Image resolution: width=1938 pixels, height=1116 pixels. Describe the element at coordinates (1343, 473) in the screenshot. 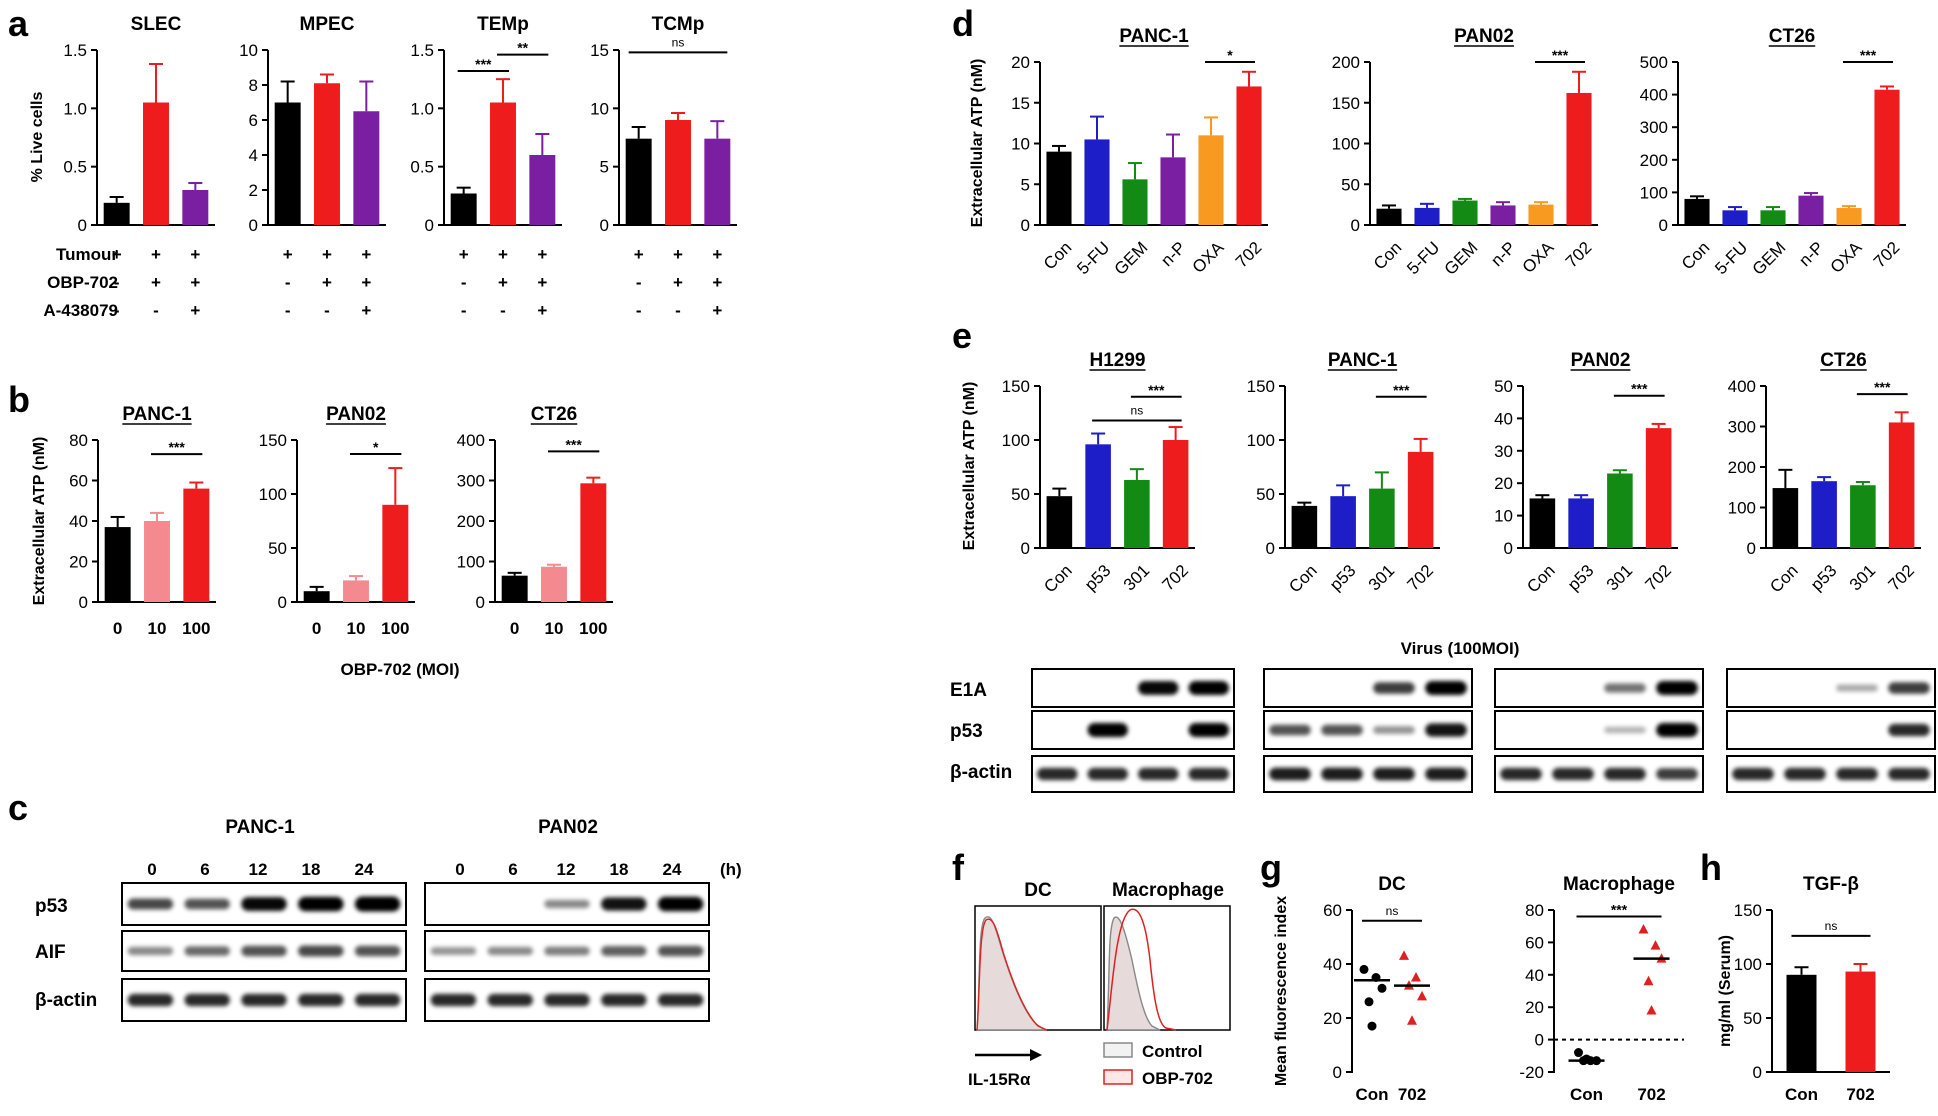

I see `chart-e2: PANC-1 0 50 100 150 Con p53 301 702 ***` at that location.